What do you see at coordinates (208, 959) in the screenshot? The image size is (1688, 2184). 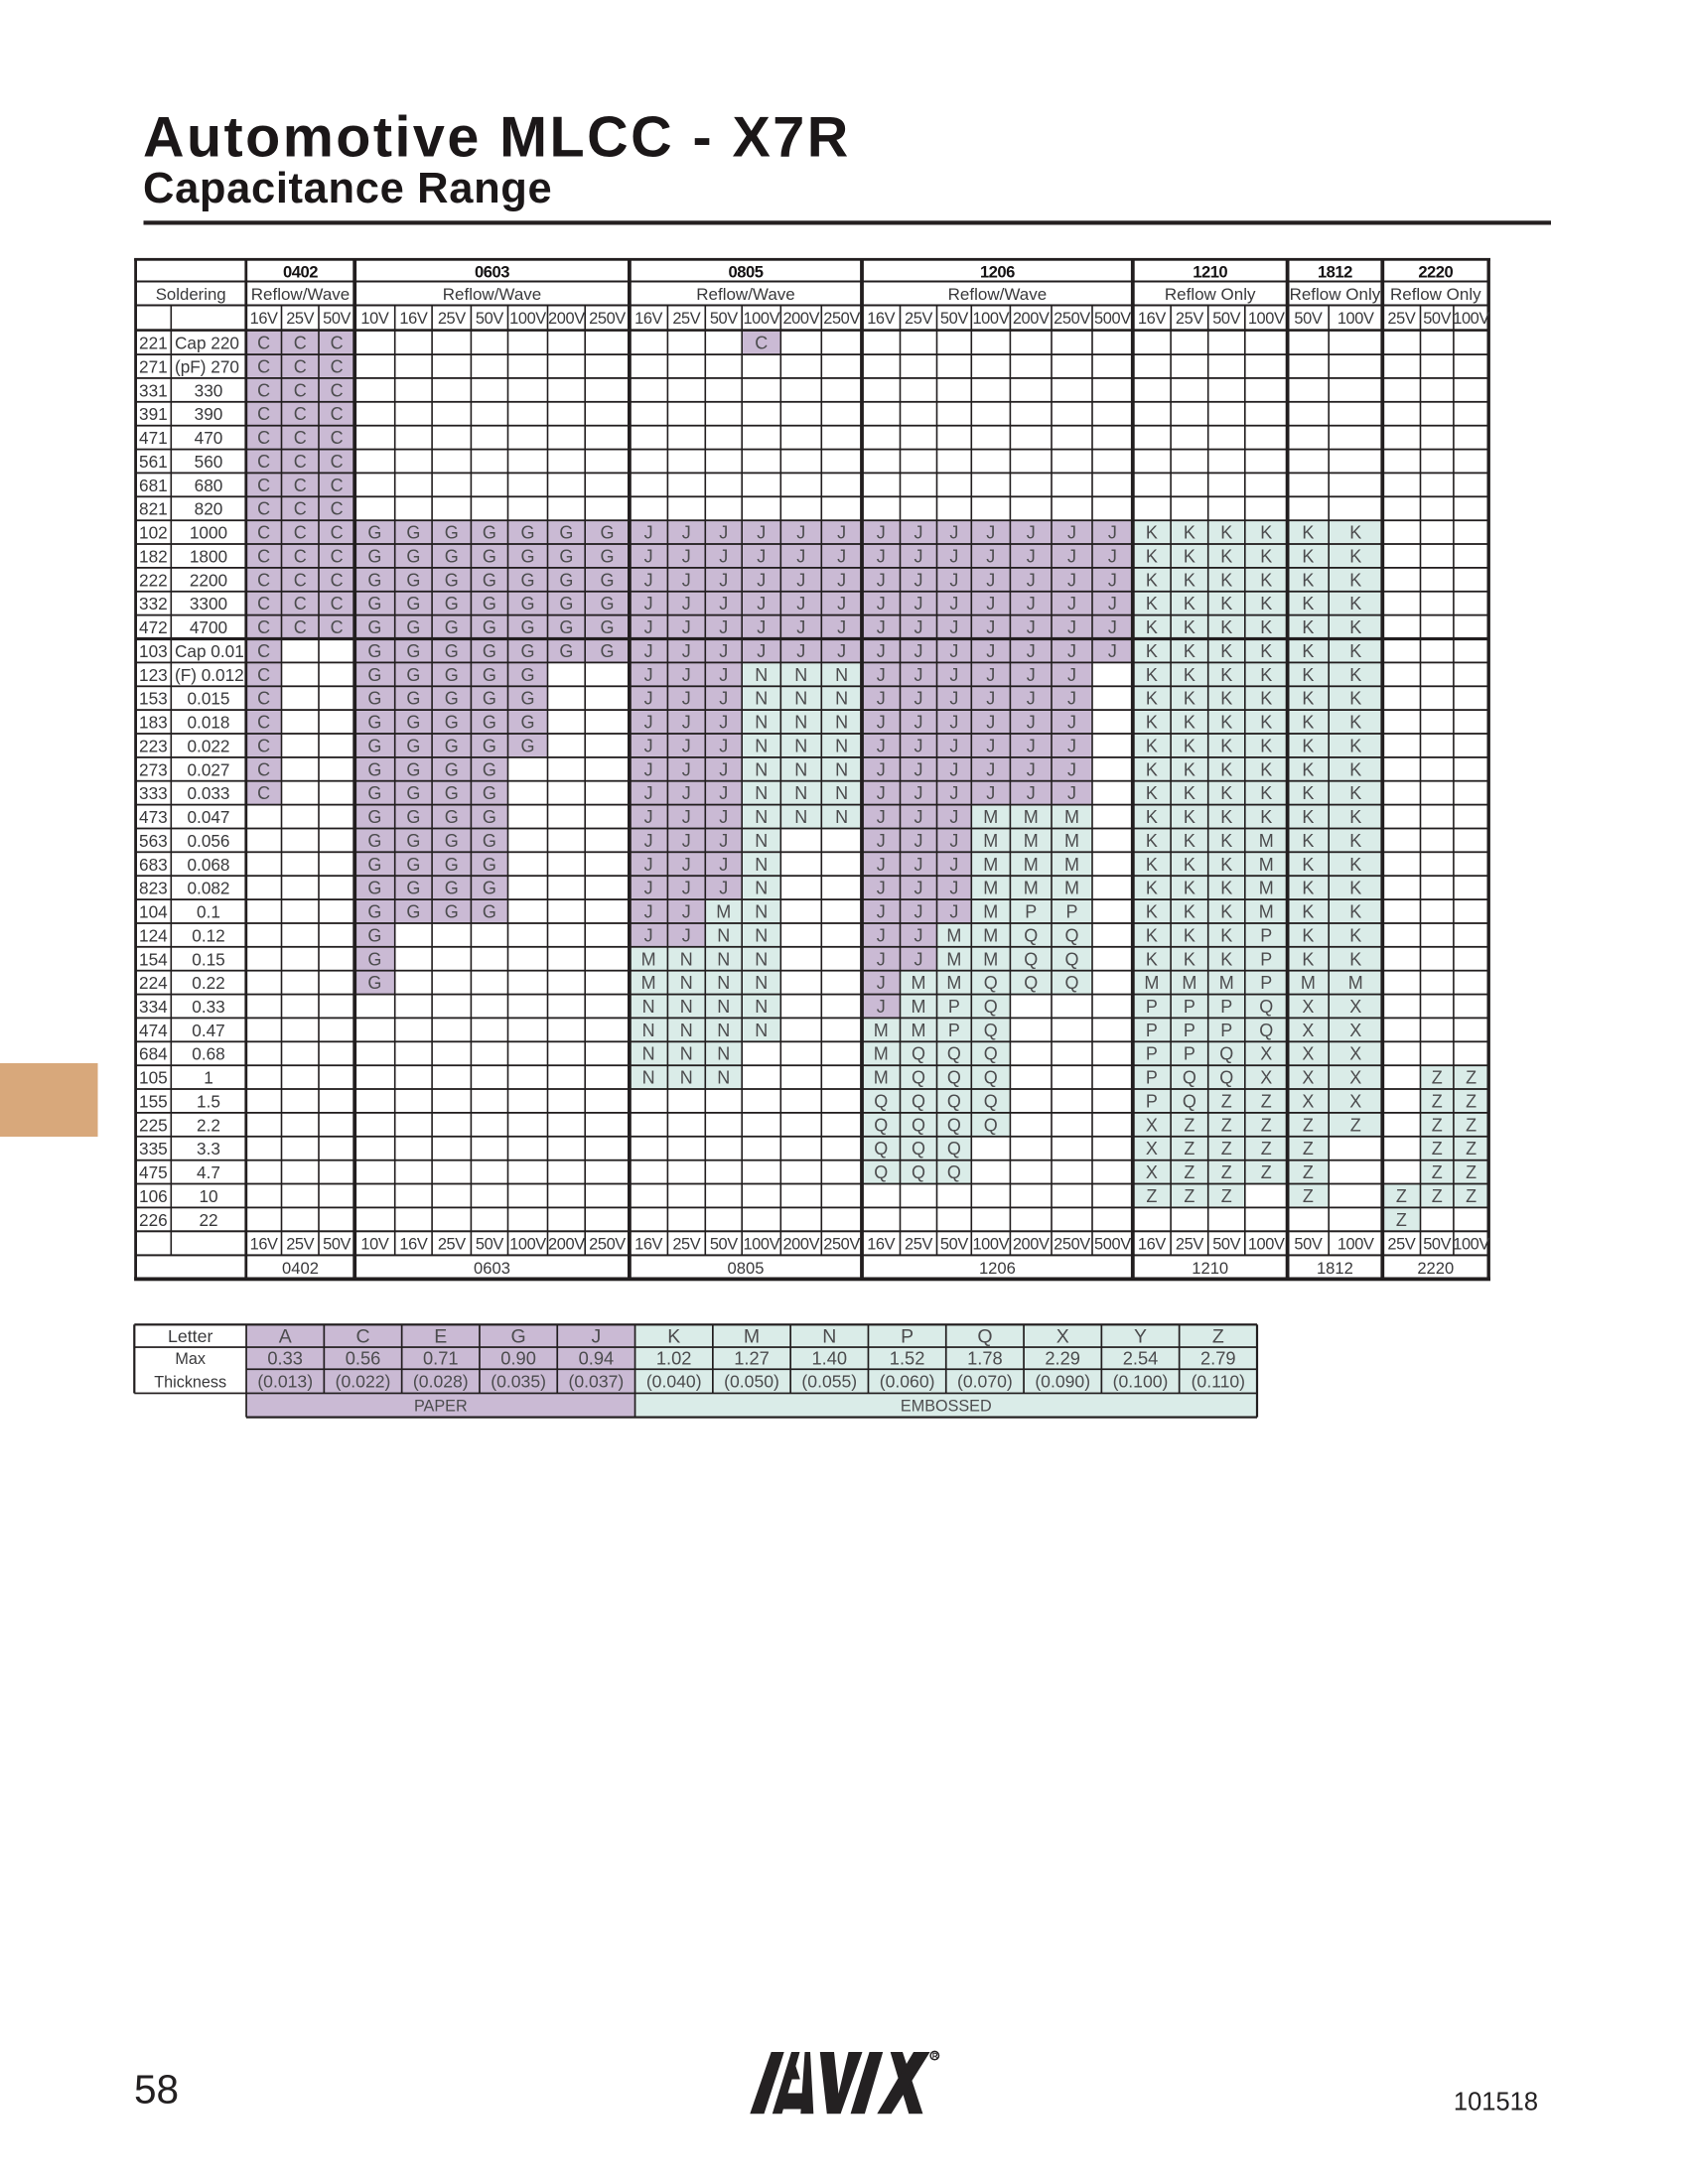 I see `svg-text: 0.15` at bounding box center [208, 959].